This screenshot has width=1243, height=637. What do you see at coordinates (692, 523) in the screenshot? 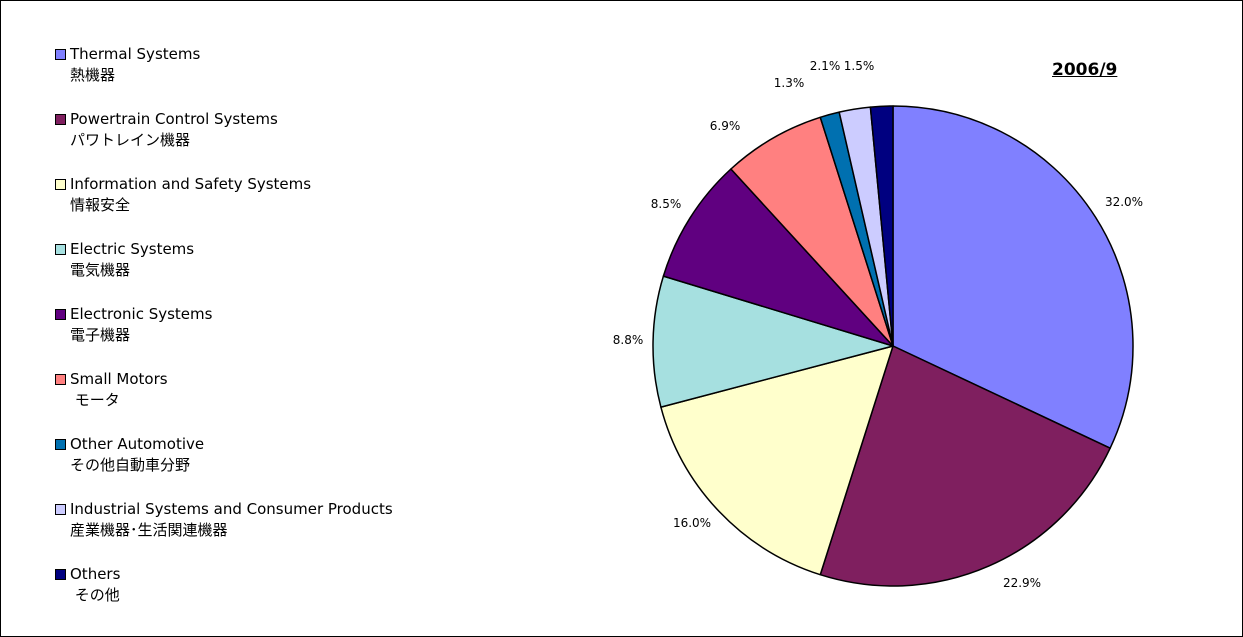
I see `pie-value-label: 16.0%` at bounding box center [692, 523].